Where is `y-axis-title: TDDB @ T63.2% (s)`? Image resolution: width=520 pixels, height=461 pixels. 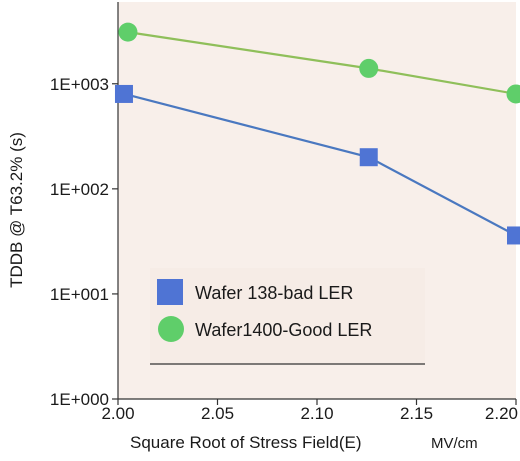 y-axis-title: TDDB @ T63.2% (s) is located at coordinates (16, 210).